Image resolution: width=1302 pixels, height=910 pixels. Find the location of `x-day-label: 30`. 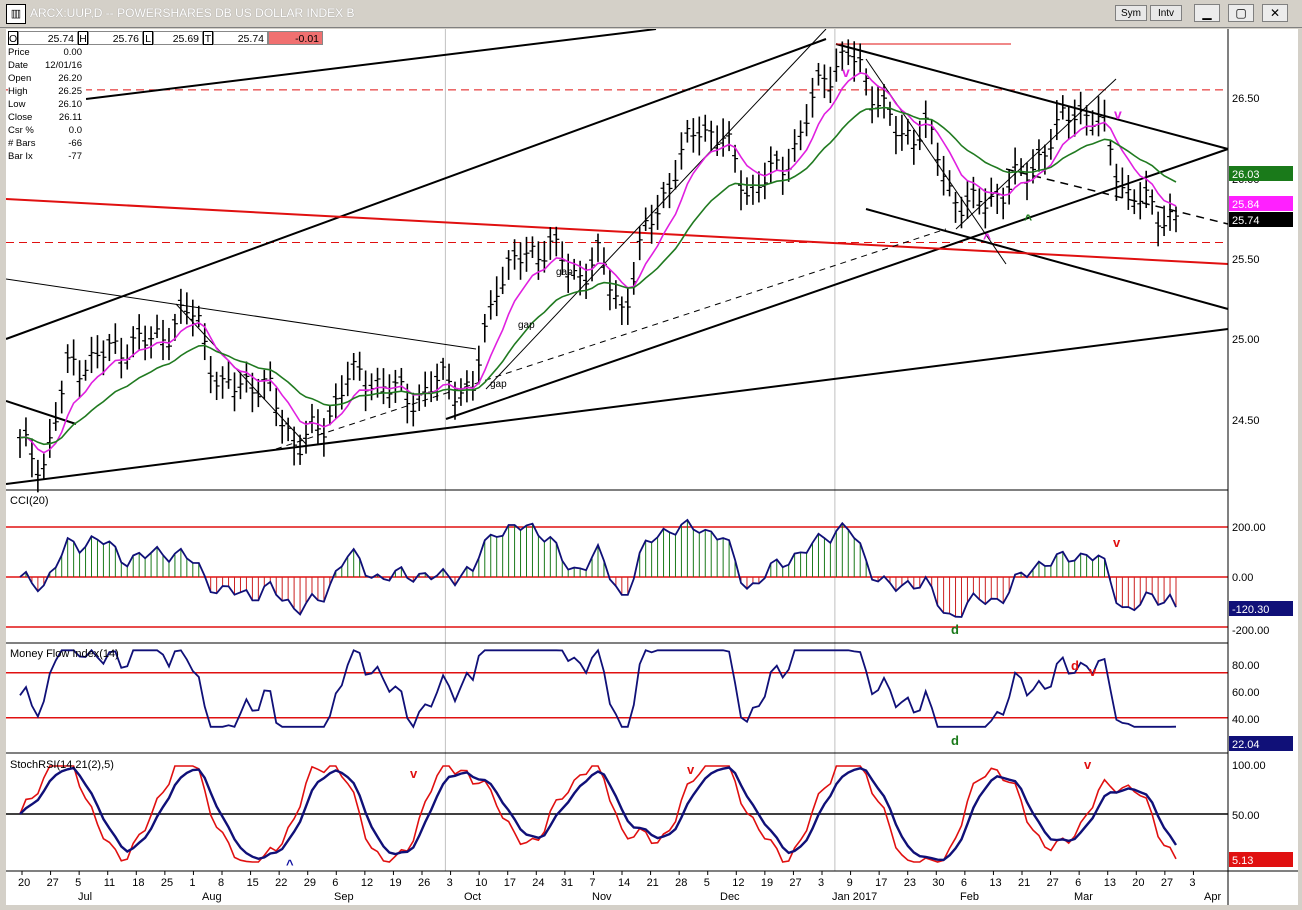

x-day-label: 30 is located at coordinates (938, 883).